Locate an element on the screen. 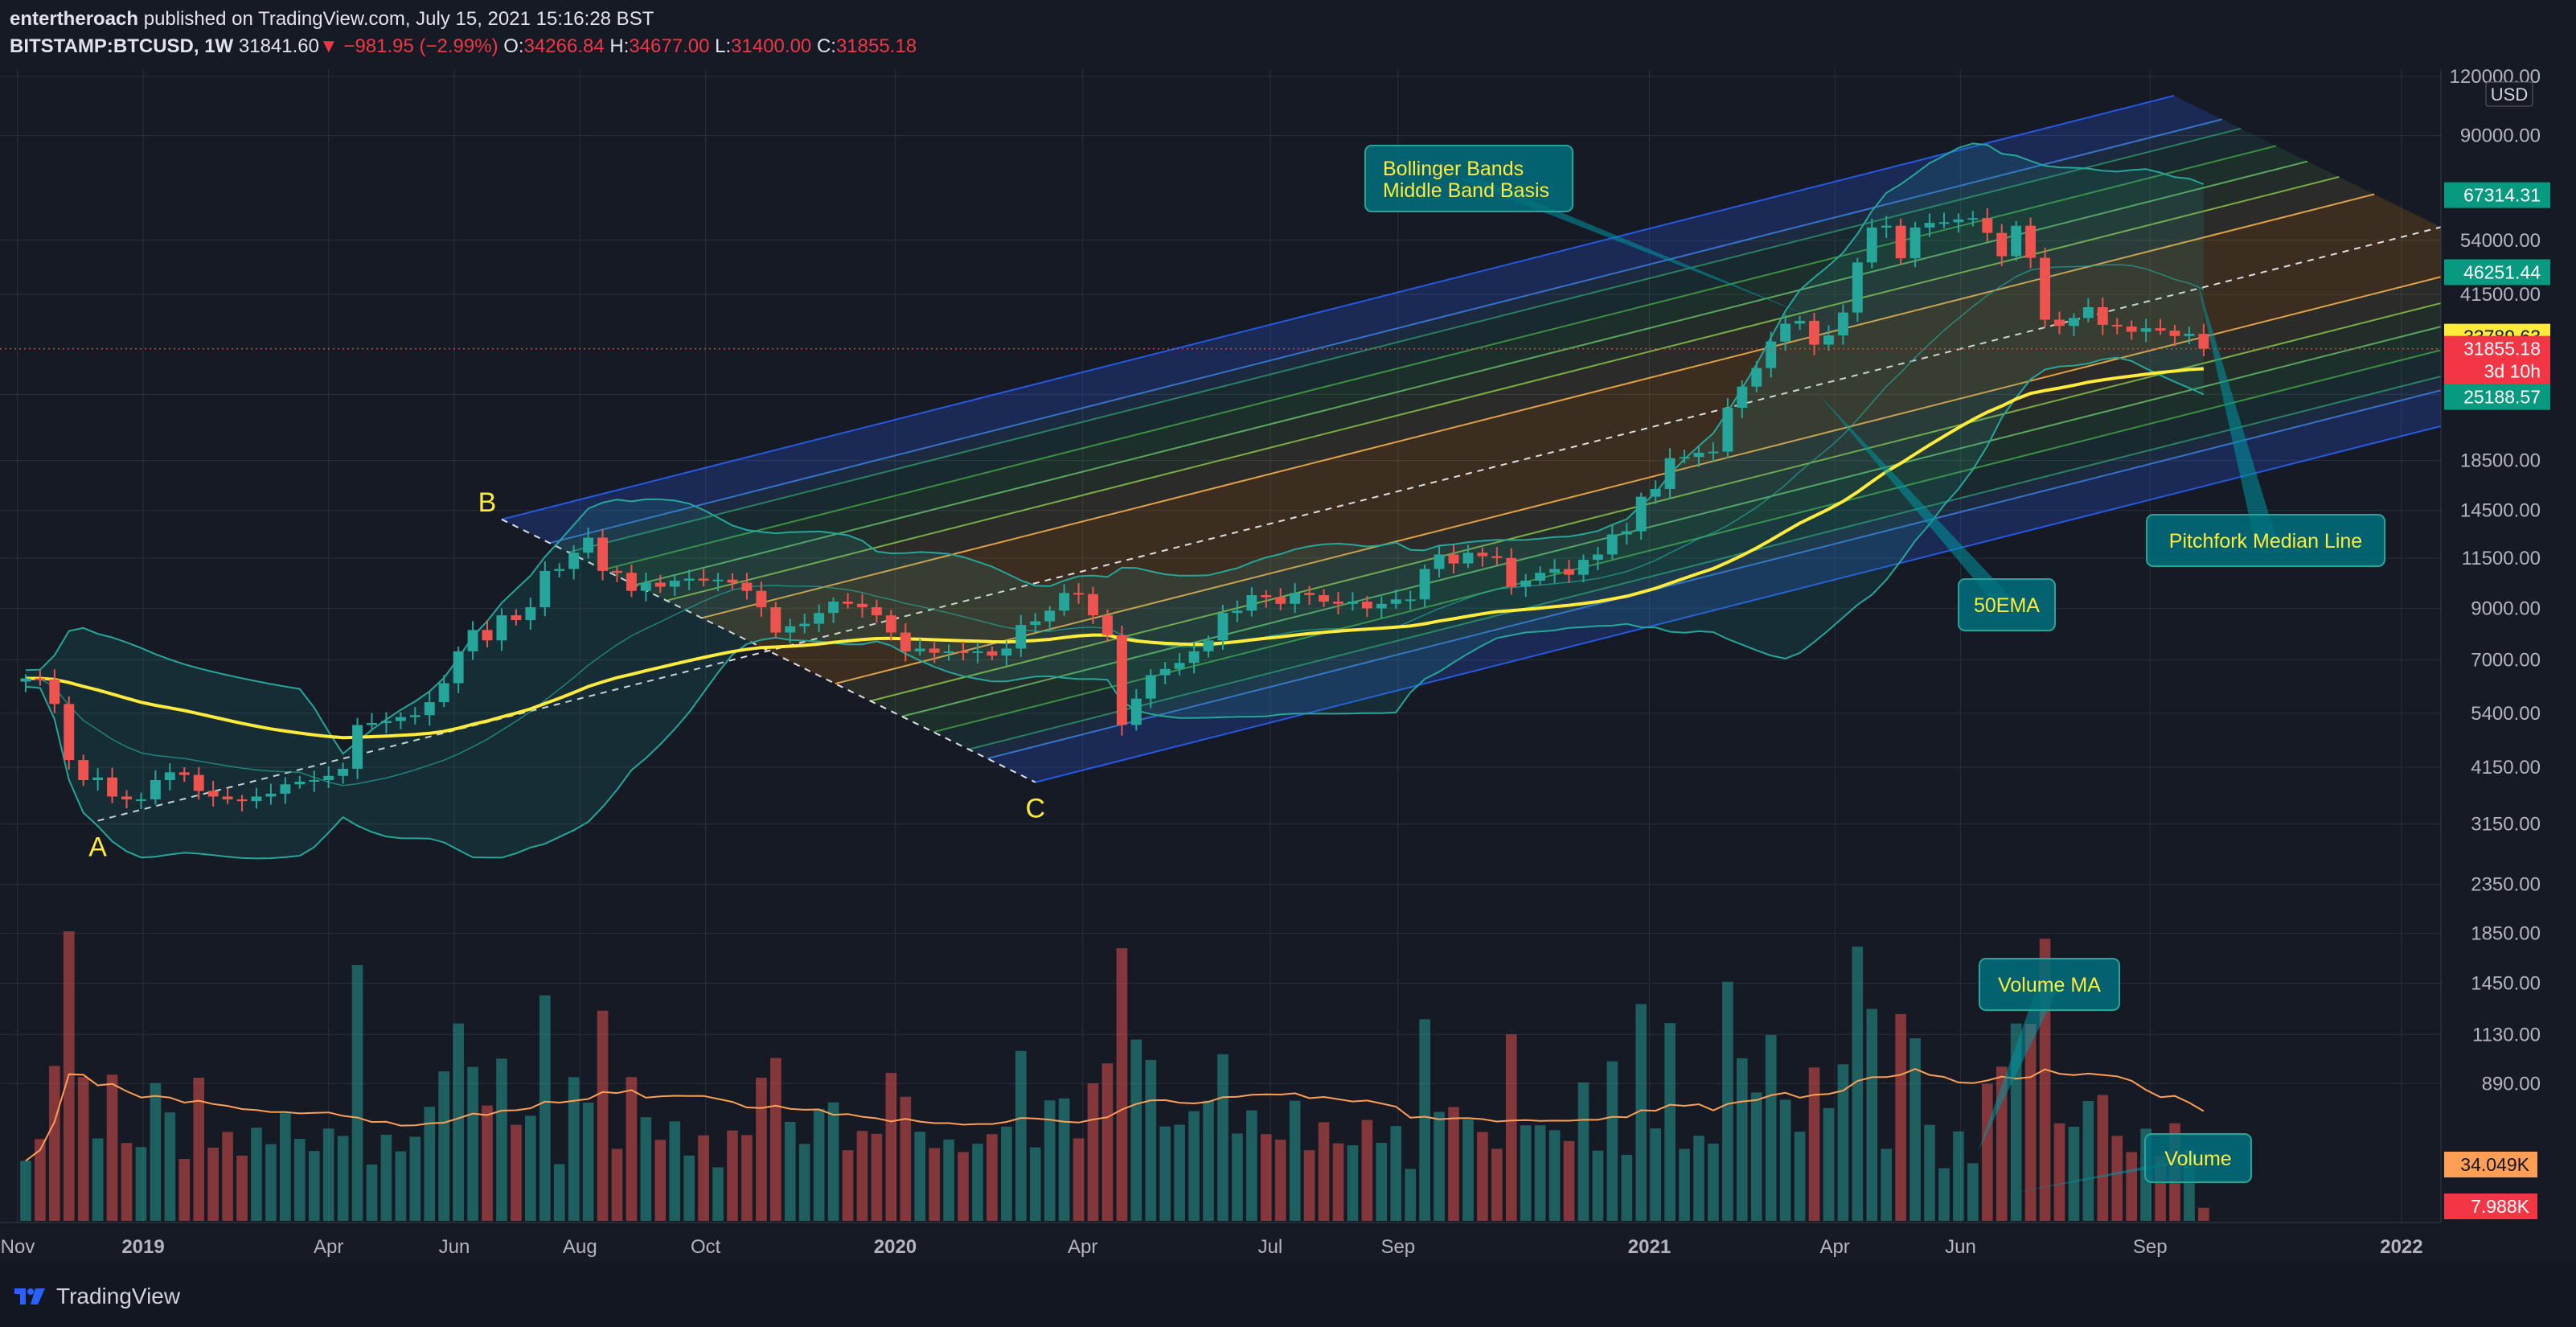  price-tick-label: 2350.00 is located at coordinates (2506, 884).